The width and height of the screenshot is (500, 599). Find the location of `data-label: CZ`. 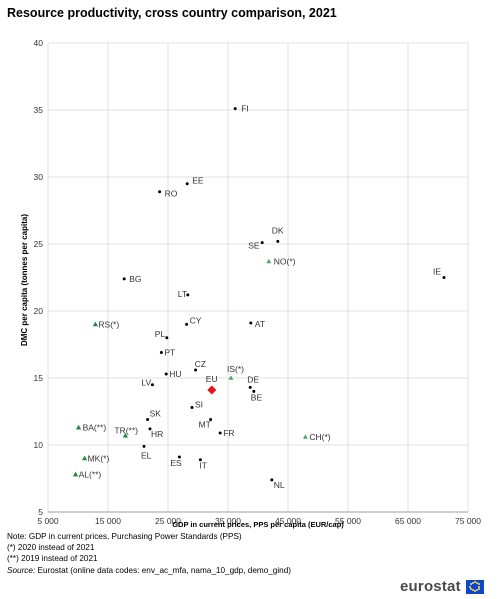

data-label: CZ is located at coordinates (200, 364).